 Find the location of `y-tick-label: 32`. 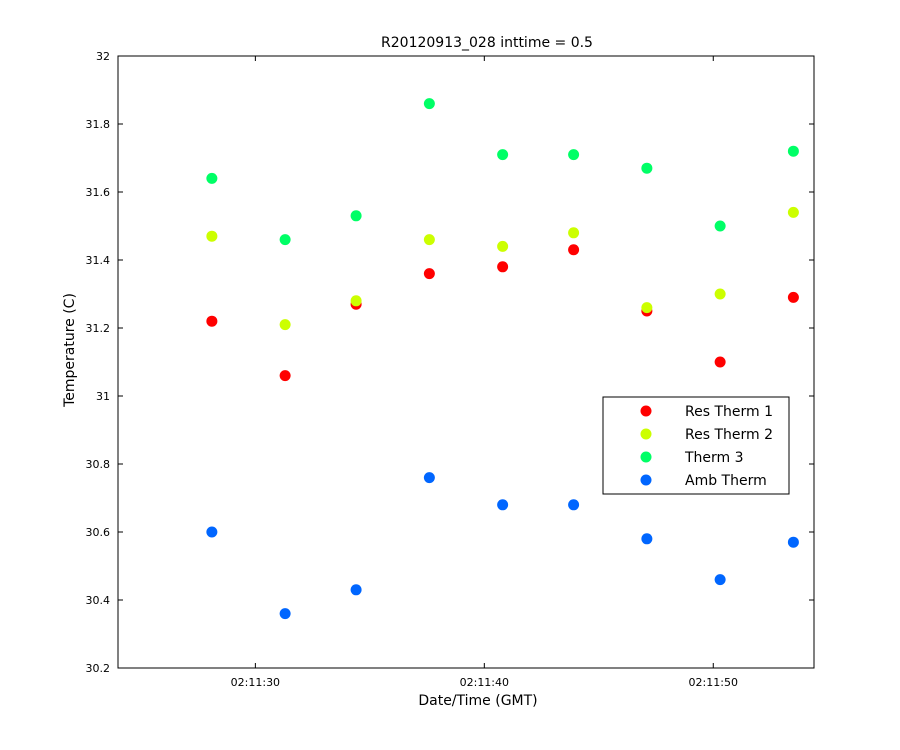

y-tick-label: 32 is located at coordinates (103, 56).